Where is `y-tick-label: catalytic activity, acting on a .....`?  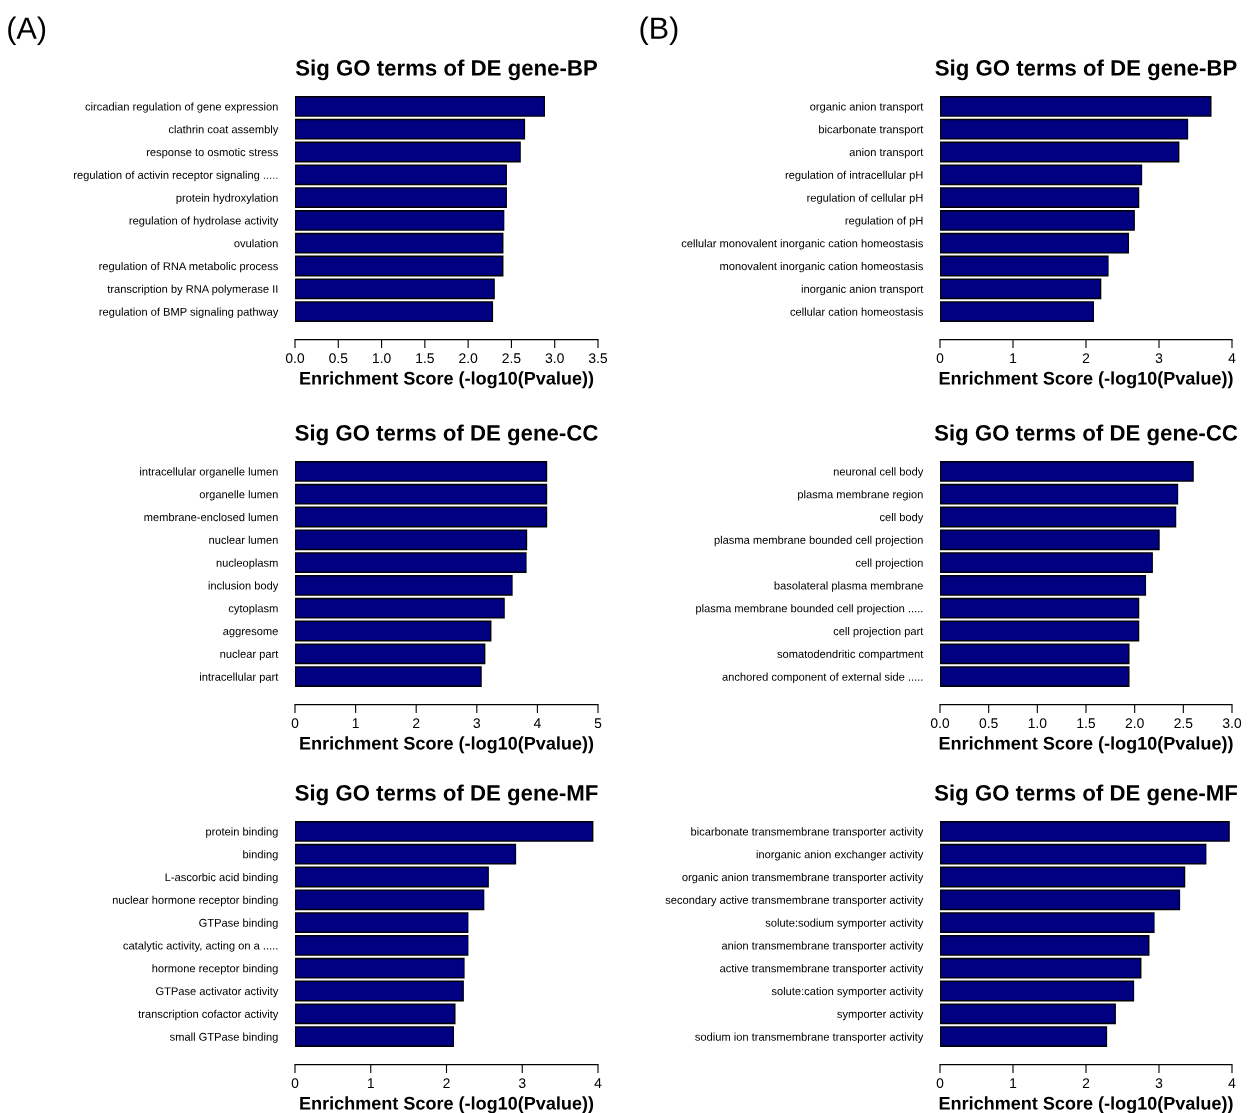
y-tick-label: catalytic activity, acting on a ..... is located at coordinates (200, 946).